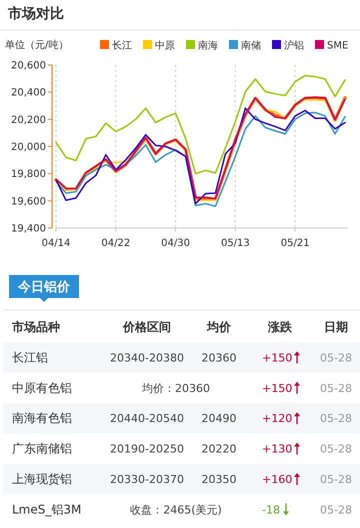 The width and height of the screenshot is (360, 528). What do you see at coordinates (219, 327) in the screenshot?
I see `category-label: 均价` at bounding box center [219, 327].